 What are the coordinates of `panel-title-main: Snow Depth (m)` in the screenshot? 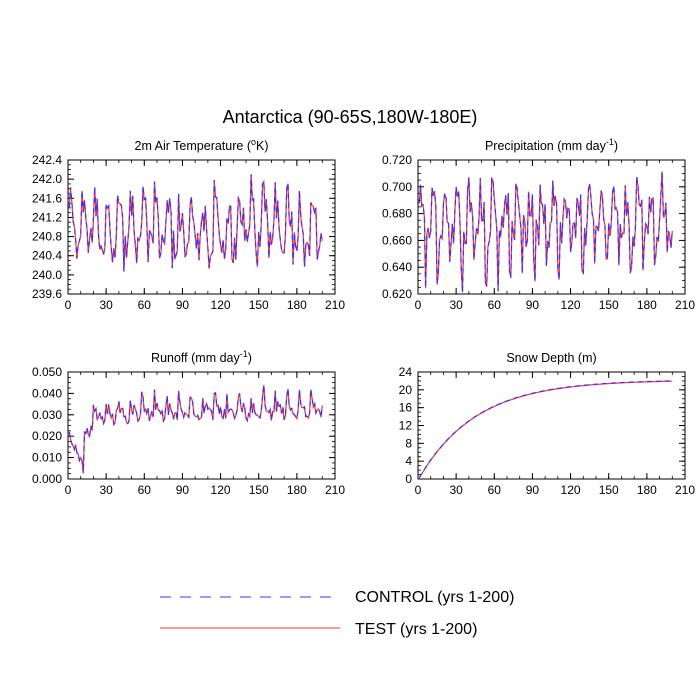 It's located at (551, 358).